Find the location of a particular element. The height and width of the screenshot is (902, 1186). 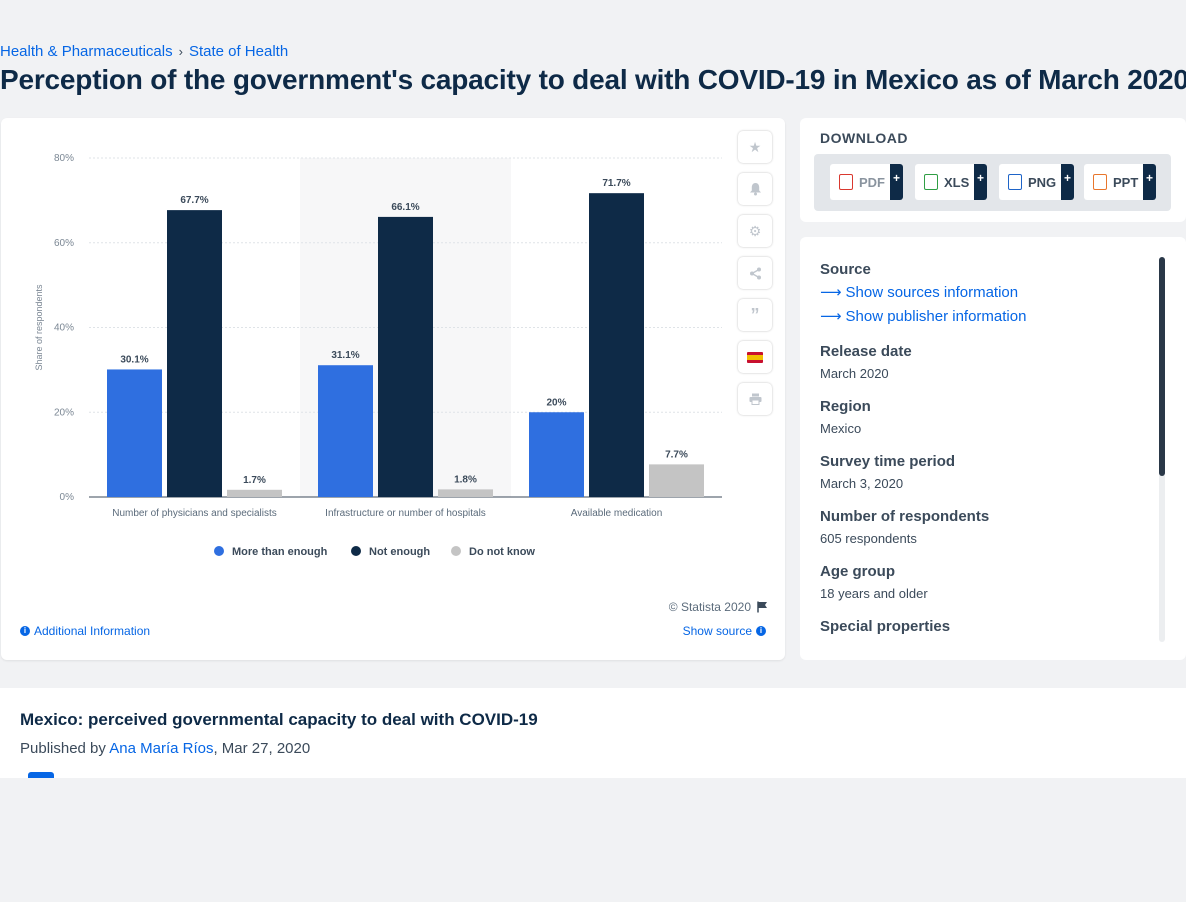

notification-button is located at coordinates (755, 189).